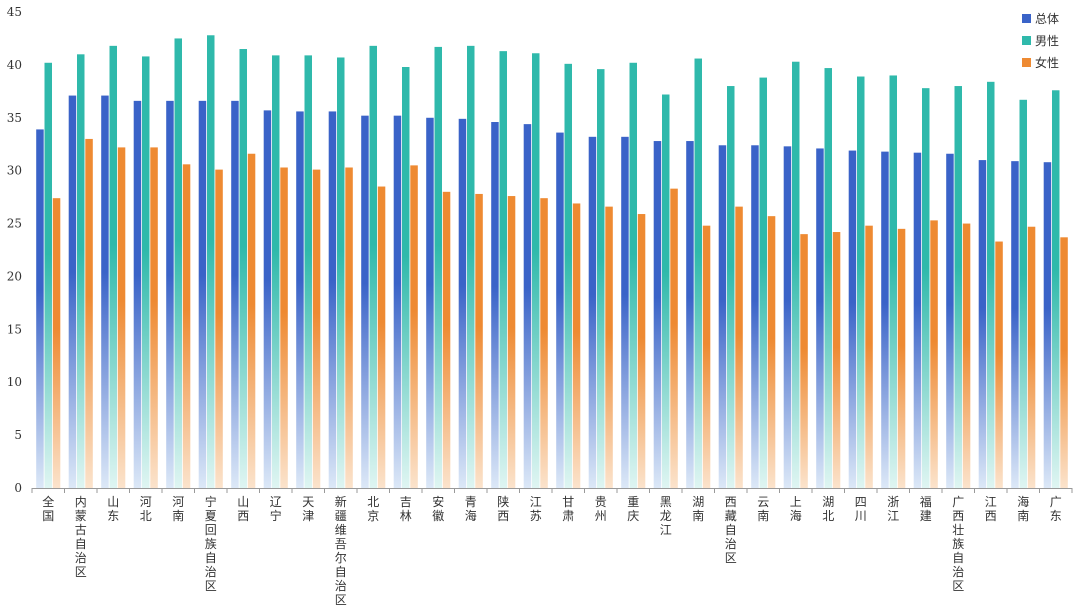 The height and width of the screenshot is (615, 1080). I want to click on x-category-char: 河, so click(178, 502).